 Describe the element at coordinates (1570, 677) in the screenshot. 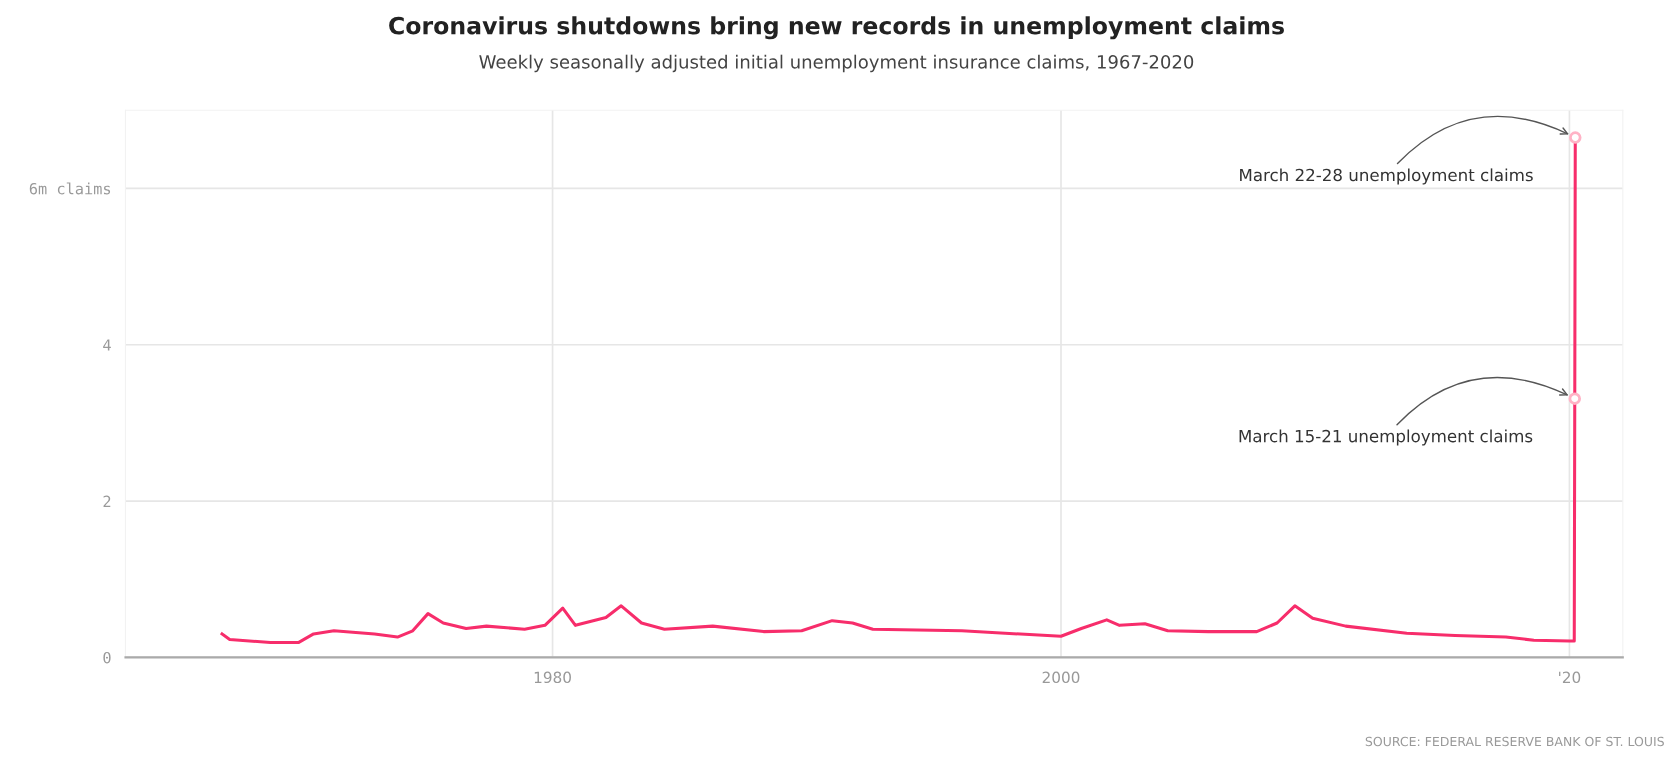

I see `x-tick-label: '20` at that location.